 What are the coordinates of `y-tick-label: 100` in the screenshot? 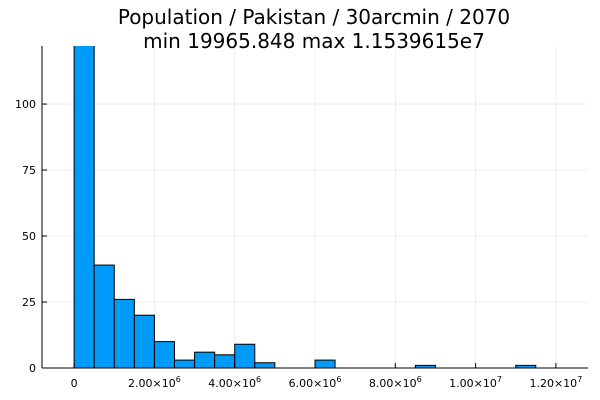 It's located at (25, 104).